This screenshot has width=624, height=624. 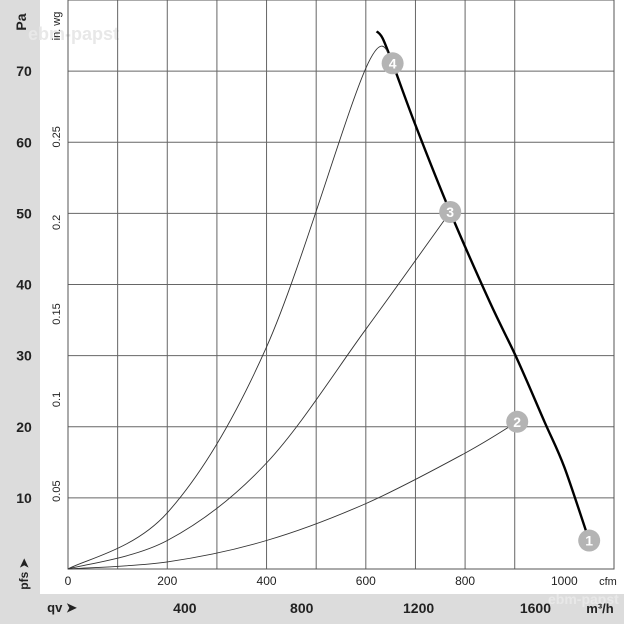 I want to click on y-inwg-unit-label: in. wg, so click(x=57, y=26).